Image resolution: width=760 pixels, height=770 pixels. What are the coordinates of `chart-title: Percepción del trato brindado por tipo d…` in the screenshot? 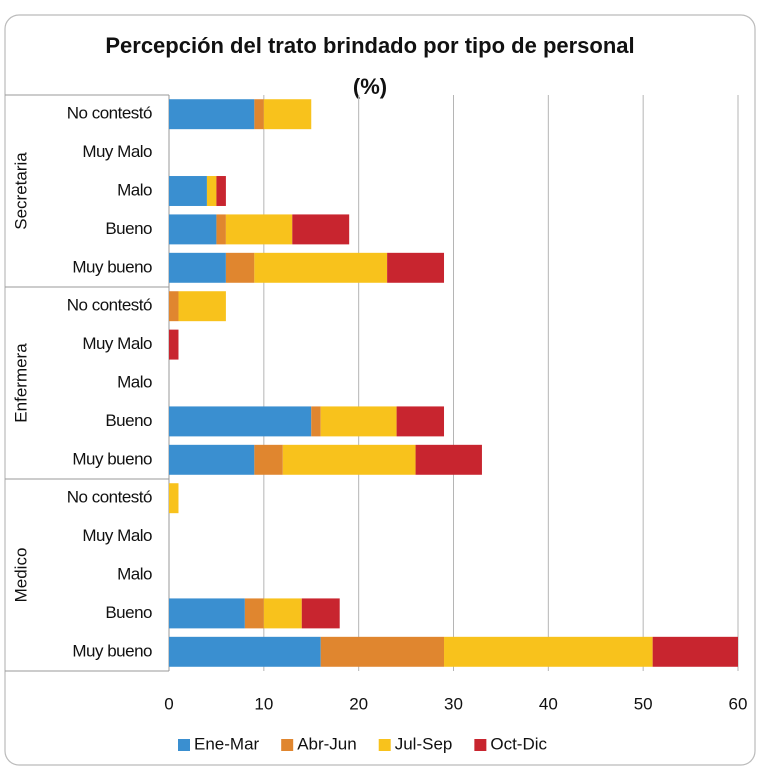 It's located at (369, 45).